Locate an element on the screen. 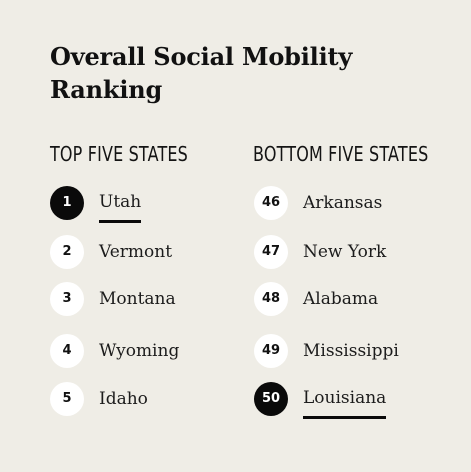  rank-badge: 46 is located at coordinates (271, 203).